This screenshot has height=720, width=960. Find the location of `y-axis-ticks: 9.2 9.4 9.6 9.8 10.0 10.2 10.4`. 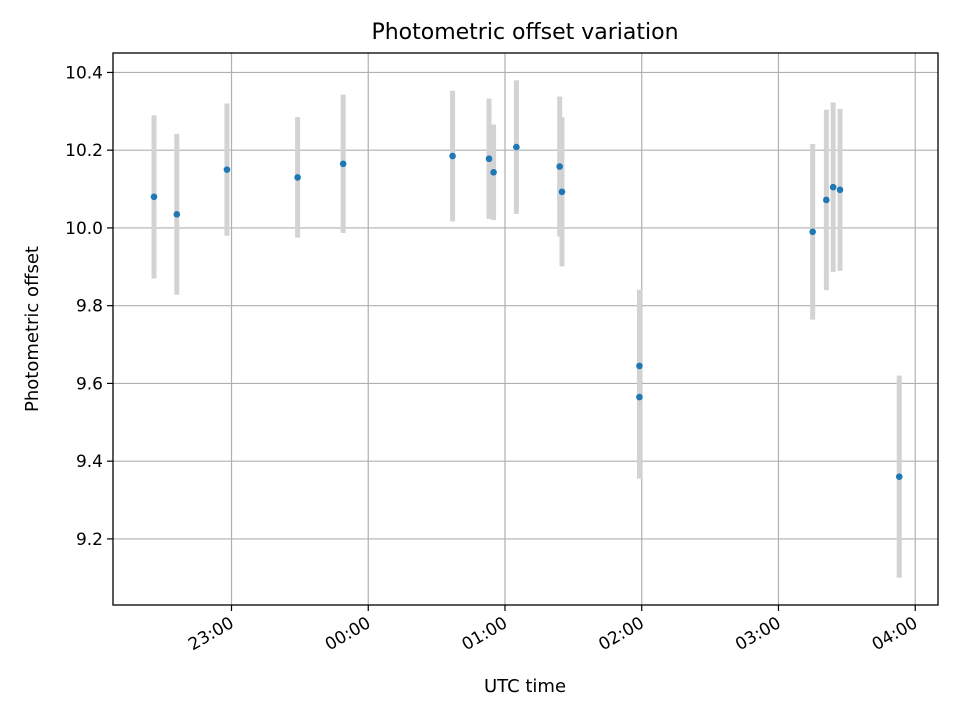

y-axis-ticks: 9.2 9.4 9.6 9.8 10.0 10.2 10.4 is located at coordinates (89, 306).